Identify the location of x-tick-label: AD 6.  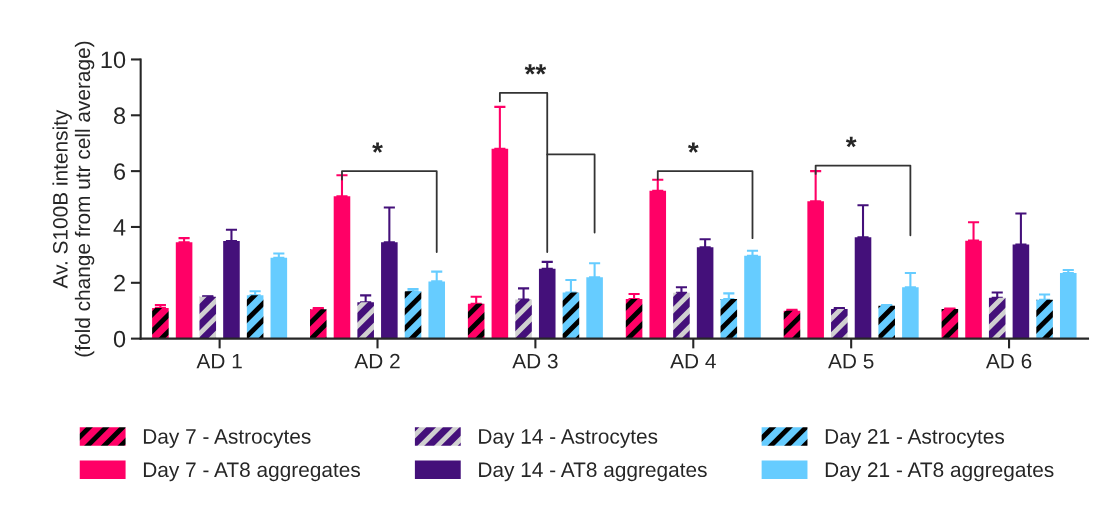
(1008, 361).